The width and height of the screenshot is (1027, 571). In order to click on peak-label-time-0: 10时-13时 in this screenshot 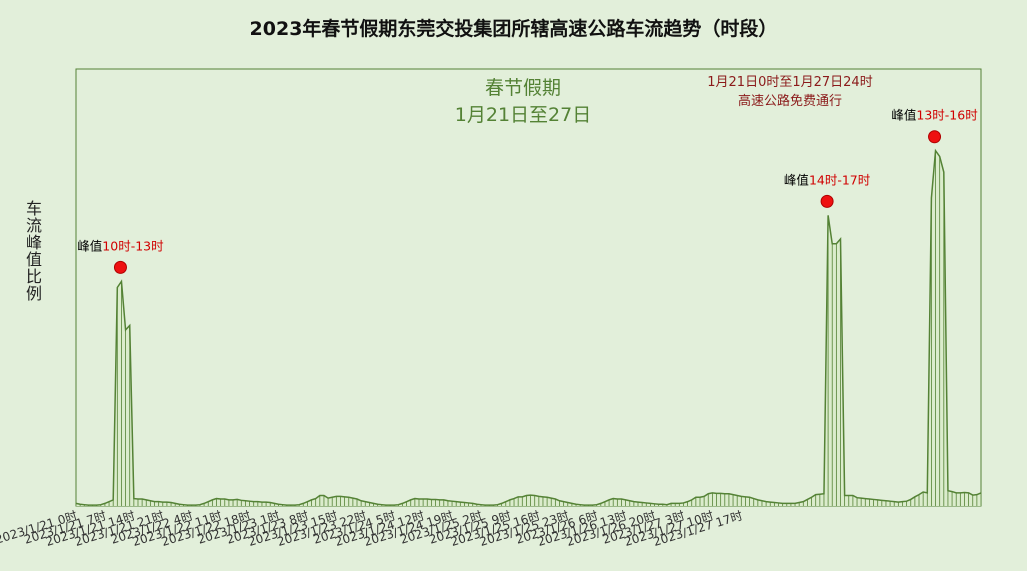, I will do `click(133, 245)`.